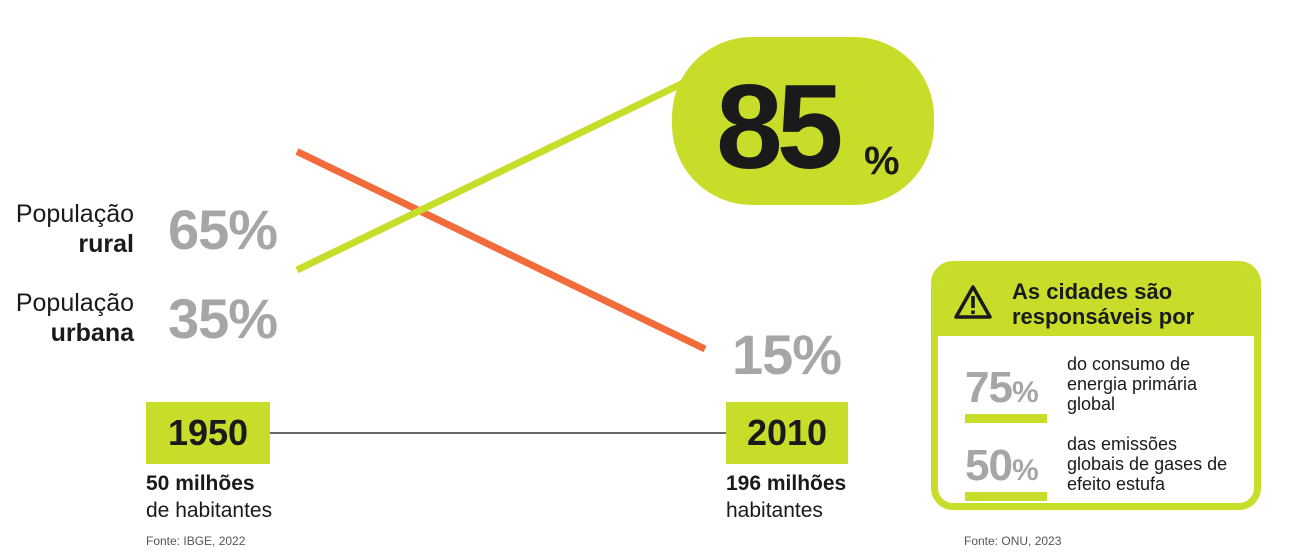  Describe the element at coordinates (882, 161) in the screenshot. I see `urban-2010-percent-sign: %` at that location.